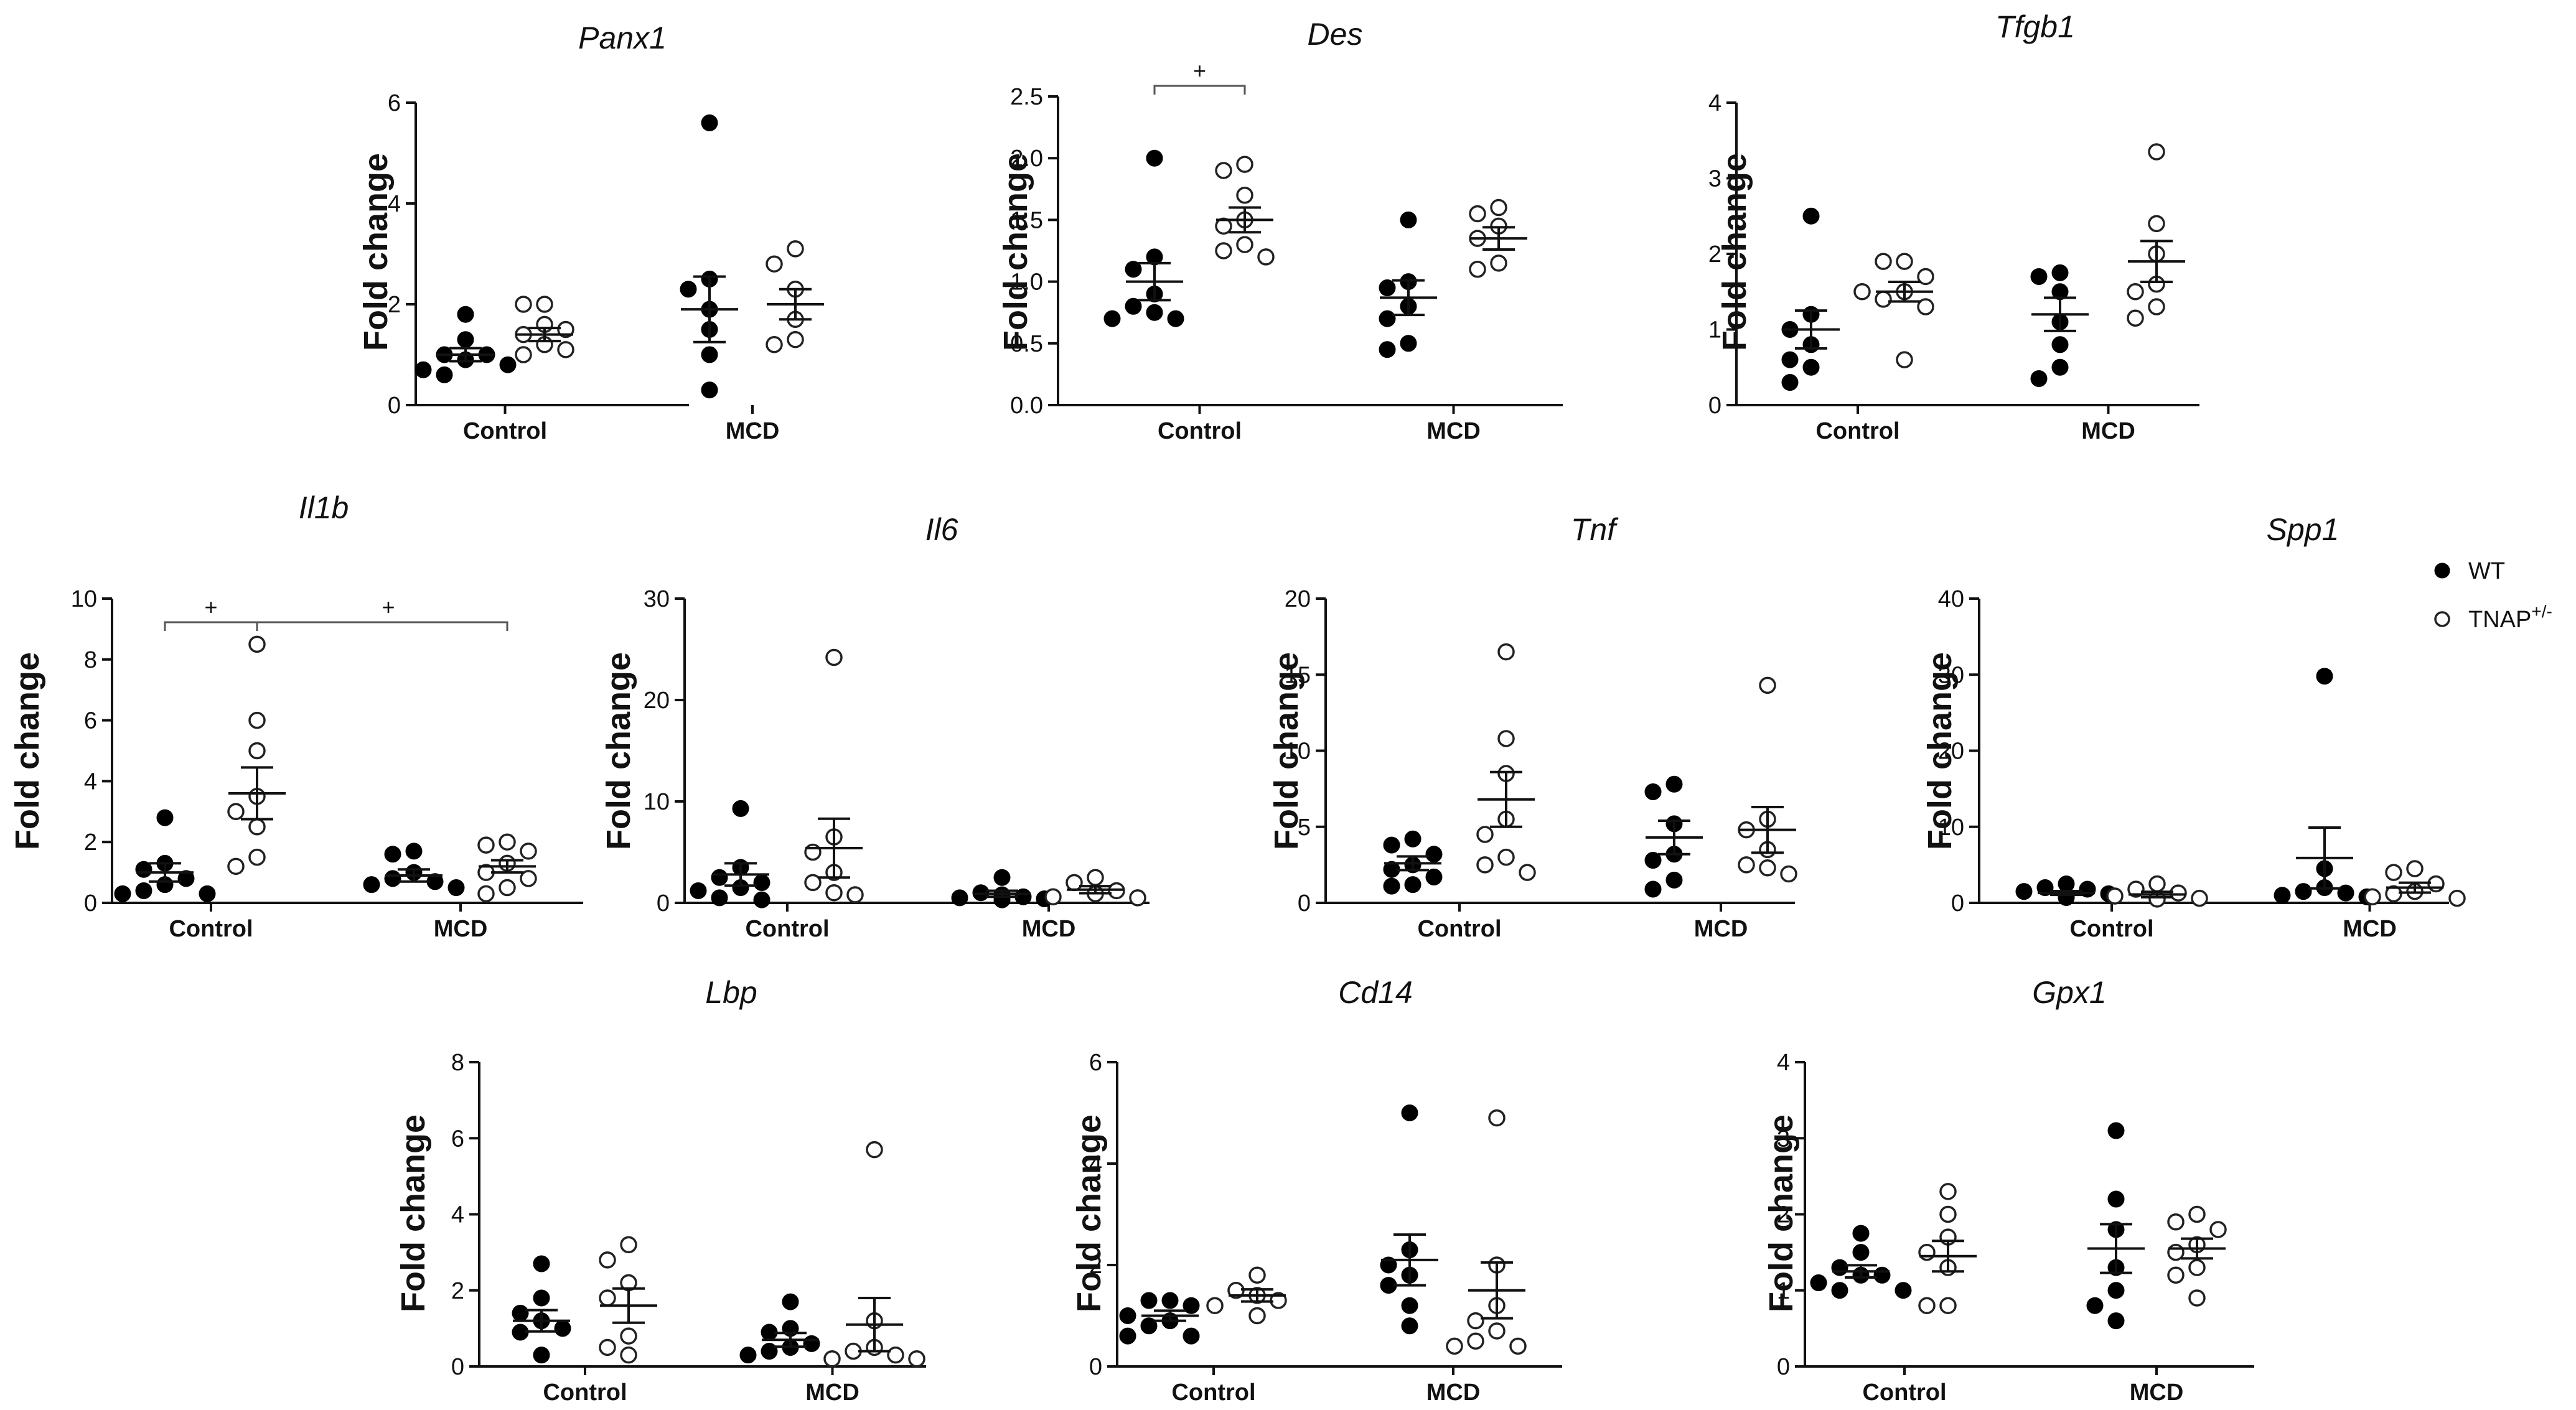 This screenshot has width=2576, height=1410. Describe the element at coordinates (1298, 752) in the screenshot. I see `y-tick-label: 10` at that location.